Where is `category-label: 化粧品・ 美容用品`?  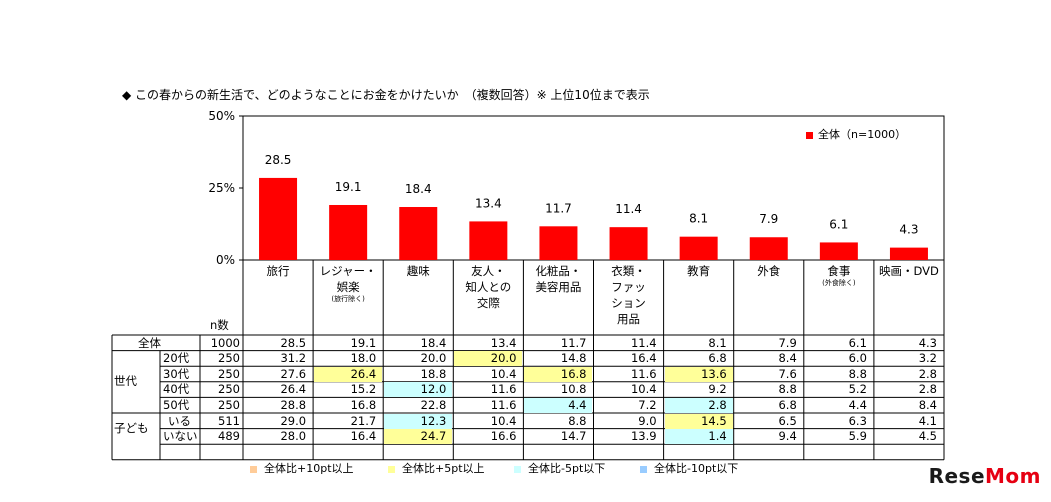 category-label: 化粧品・ 美容用品 is located at coordinates (558, 279).